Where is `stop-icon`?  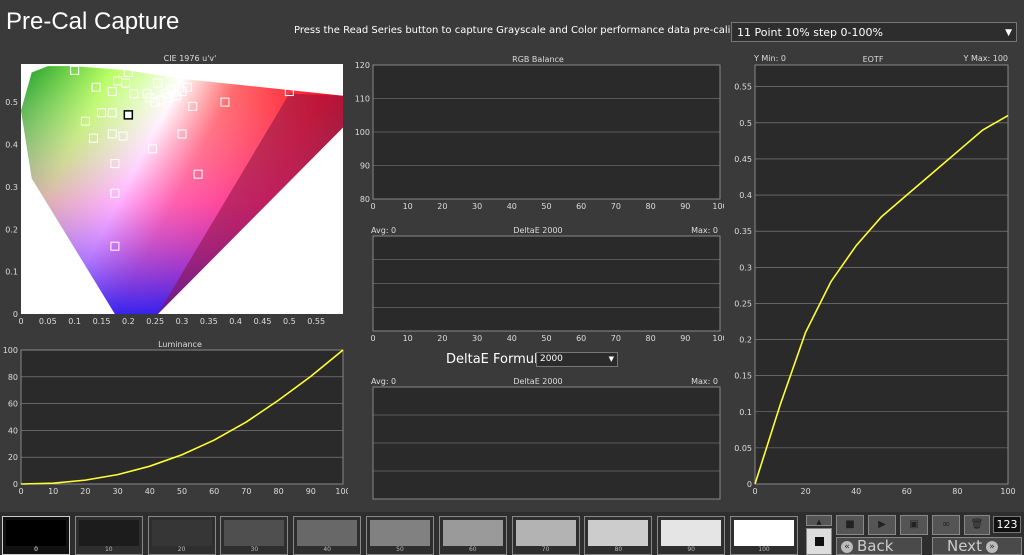 stop-icon is located at coordinates (819, 541).